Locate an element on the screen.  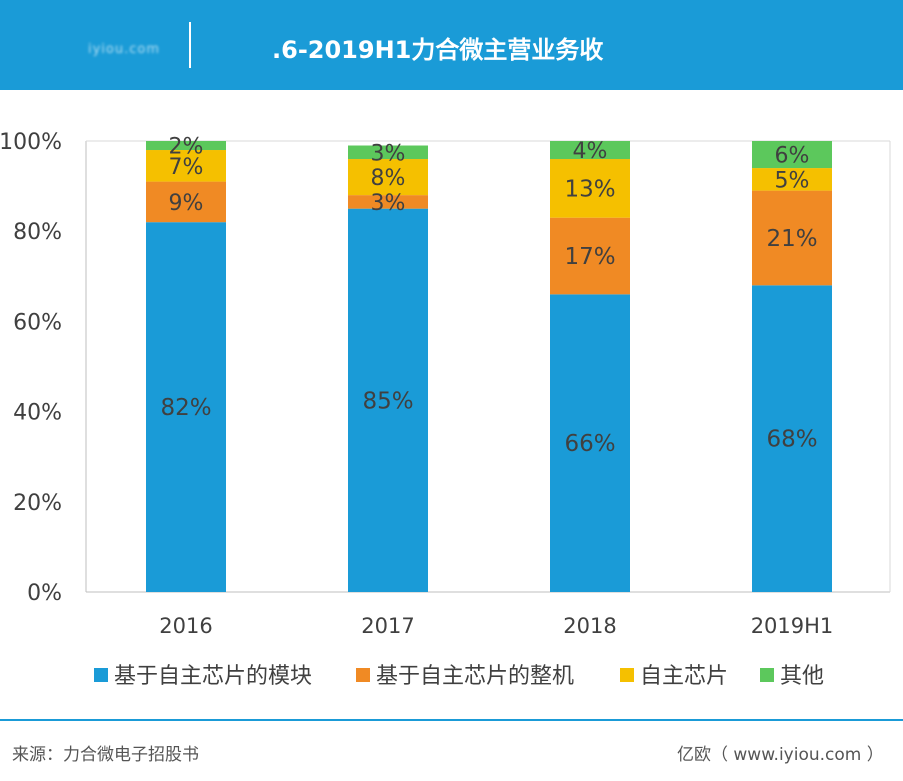
x-tick-label: 2018 is located at coordinates (589, 626).